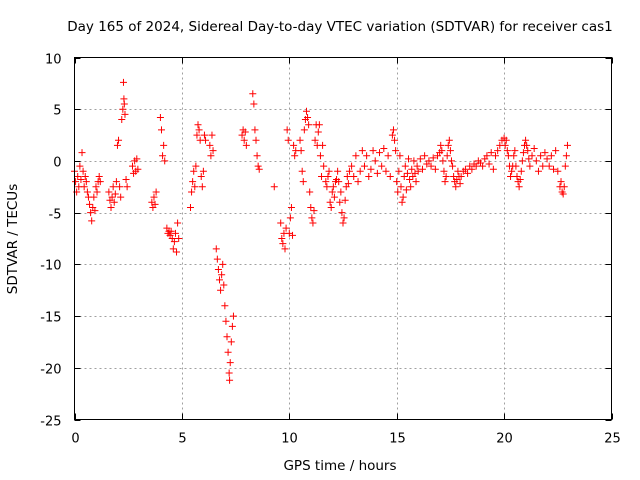  I want to click on y-tick-label: -20, so click(50, 370).